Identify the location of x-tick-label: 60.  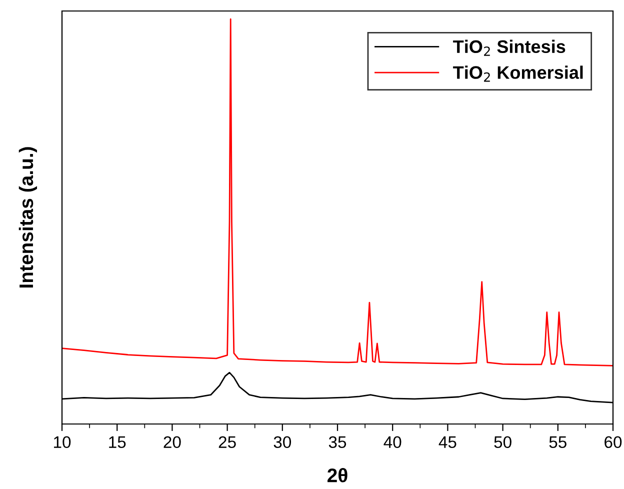
(613, 442).